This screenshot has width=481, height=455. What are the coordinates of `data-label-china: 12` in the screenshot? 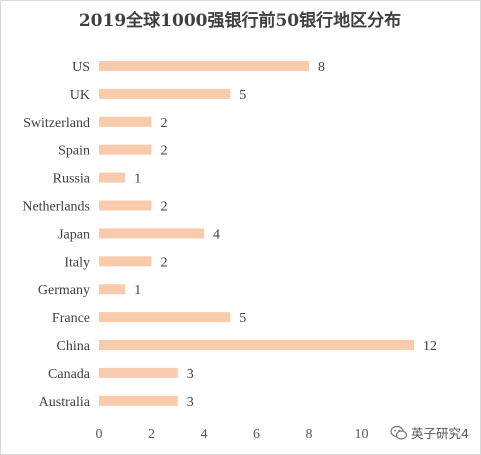 It's located at (430, 346).